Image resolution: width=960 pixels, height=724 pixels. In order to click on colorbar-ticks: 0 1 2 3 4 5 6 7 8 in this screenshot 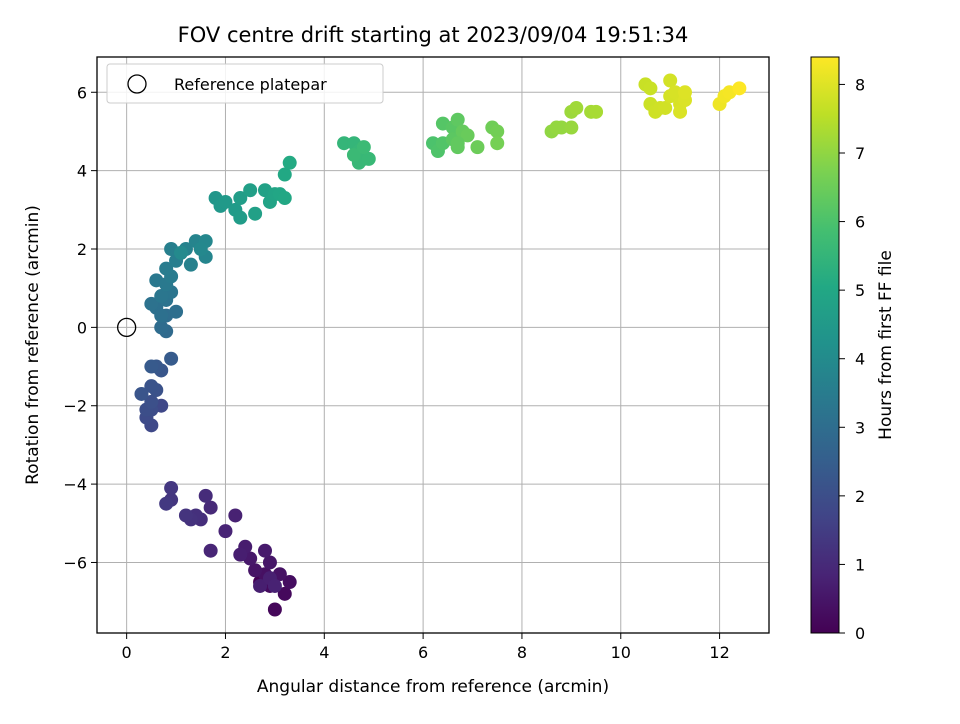, I will do `click(852, 359)`.